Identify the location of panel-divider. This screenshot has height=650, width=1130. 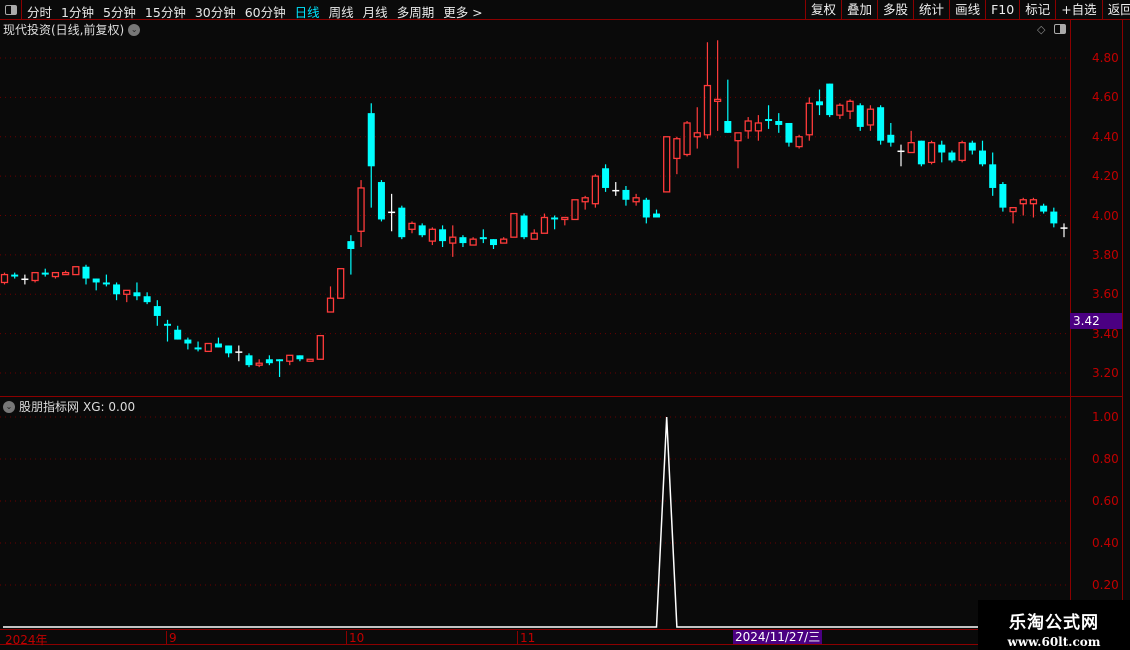
(561, 396).